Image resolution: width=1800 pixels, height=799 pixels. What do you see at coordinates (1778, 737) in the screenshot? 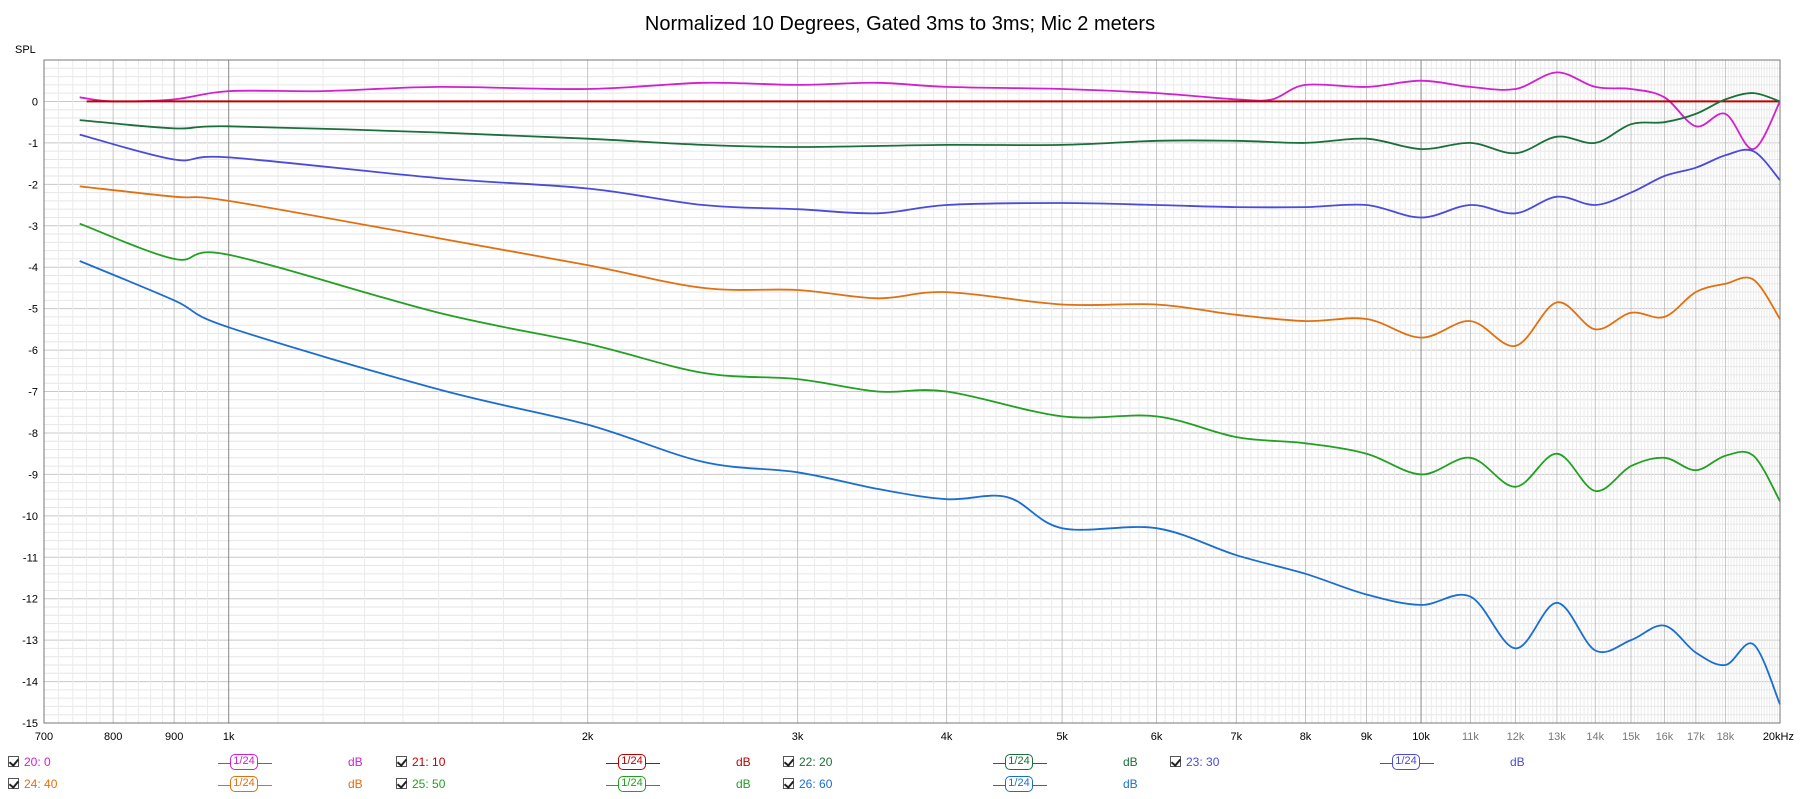
I see `x-tick-label: 20kHz` at bounding box center [1778, 737].